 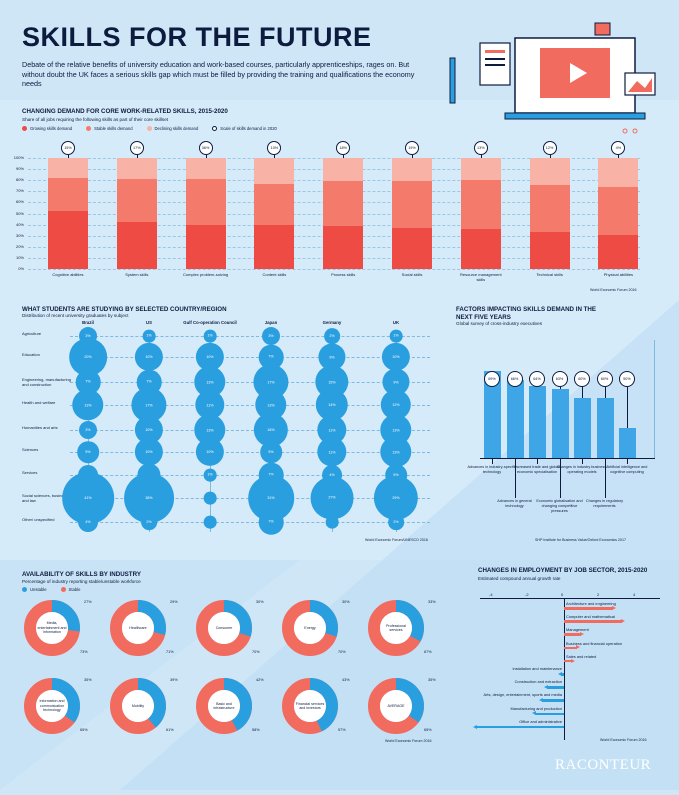 What do you see at coordinates (149, 452) in the screenshot?
I see `bubble: 10%` at bounding box center [149, 452].